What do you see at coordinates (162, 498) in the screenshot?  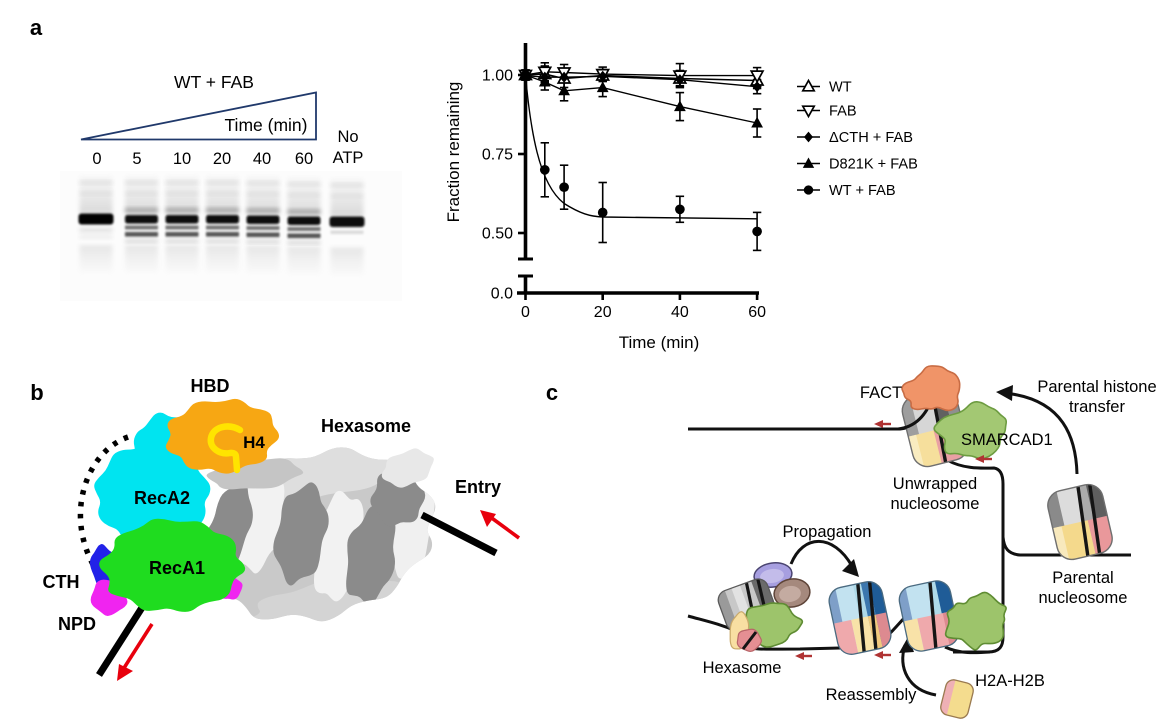 I see `svg-text: RecA2` at bounding box center [162, 498].